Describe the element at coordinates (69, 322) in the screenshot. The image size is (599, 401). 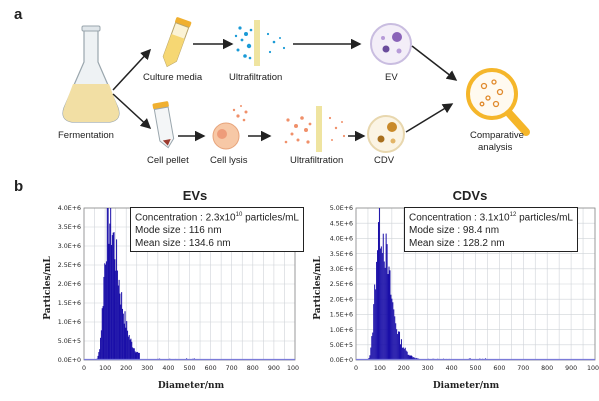
I see `y-tick-label: 1.0E+6` at that location.